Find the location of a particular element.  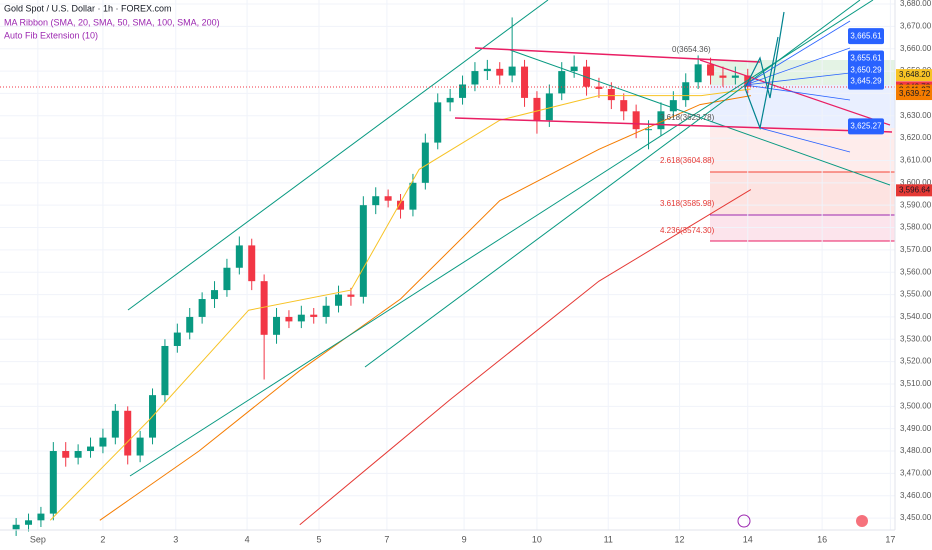

price-tag-label: 3,648.20 is located at coordinates (915, 74).